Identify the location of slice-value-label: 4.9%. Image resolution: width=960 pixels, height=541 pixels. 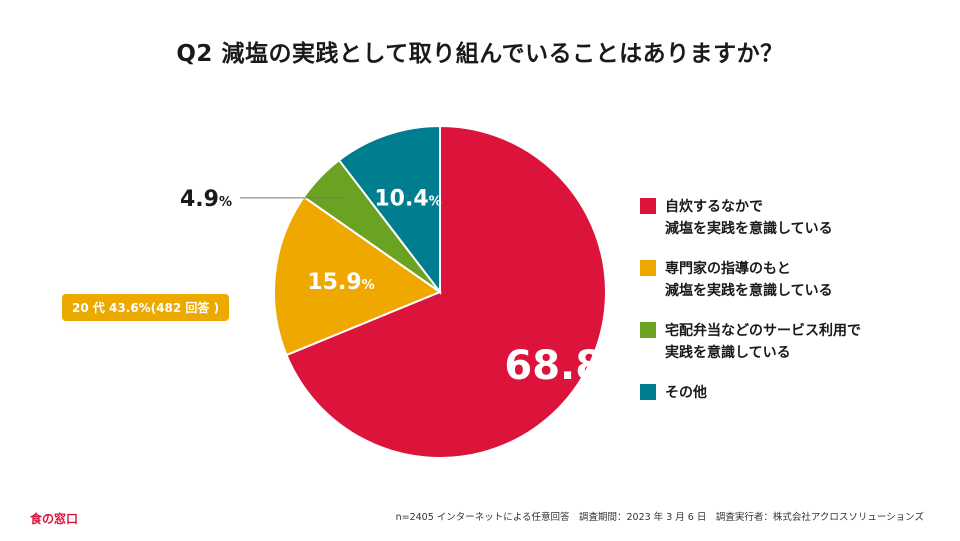
(206, 199).